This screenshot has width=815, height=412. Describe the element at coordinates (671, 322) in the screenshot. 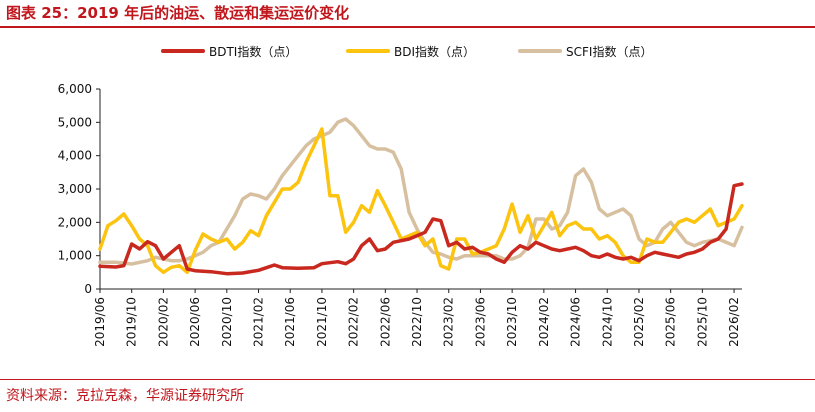

I see `x-tick-label: 2025/06` at that location.